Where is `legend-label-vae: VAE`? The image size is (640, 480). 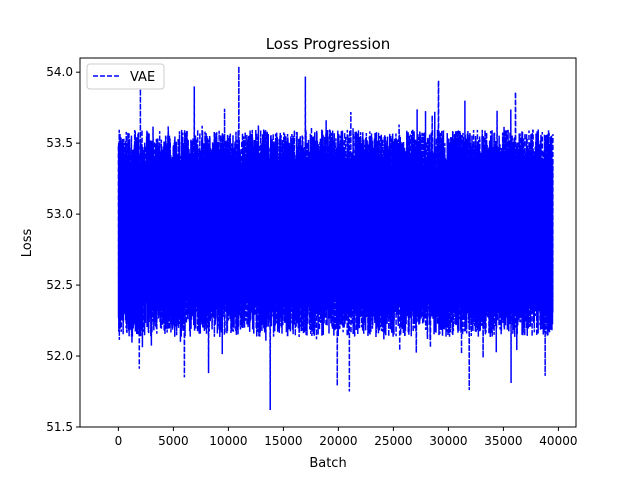 legend-label-vae: VAE is located at coordinates (142, 77).